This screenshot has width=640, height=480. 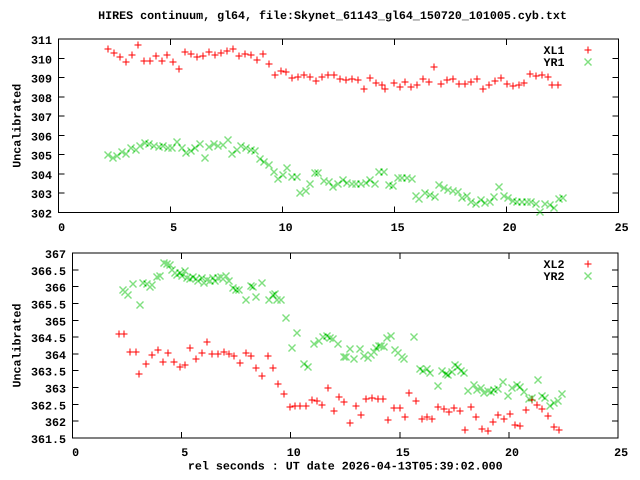 I want to click on svg-text: 309, so click(x=41, y=80).